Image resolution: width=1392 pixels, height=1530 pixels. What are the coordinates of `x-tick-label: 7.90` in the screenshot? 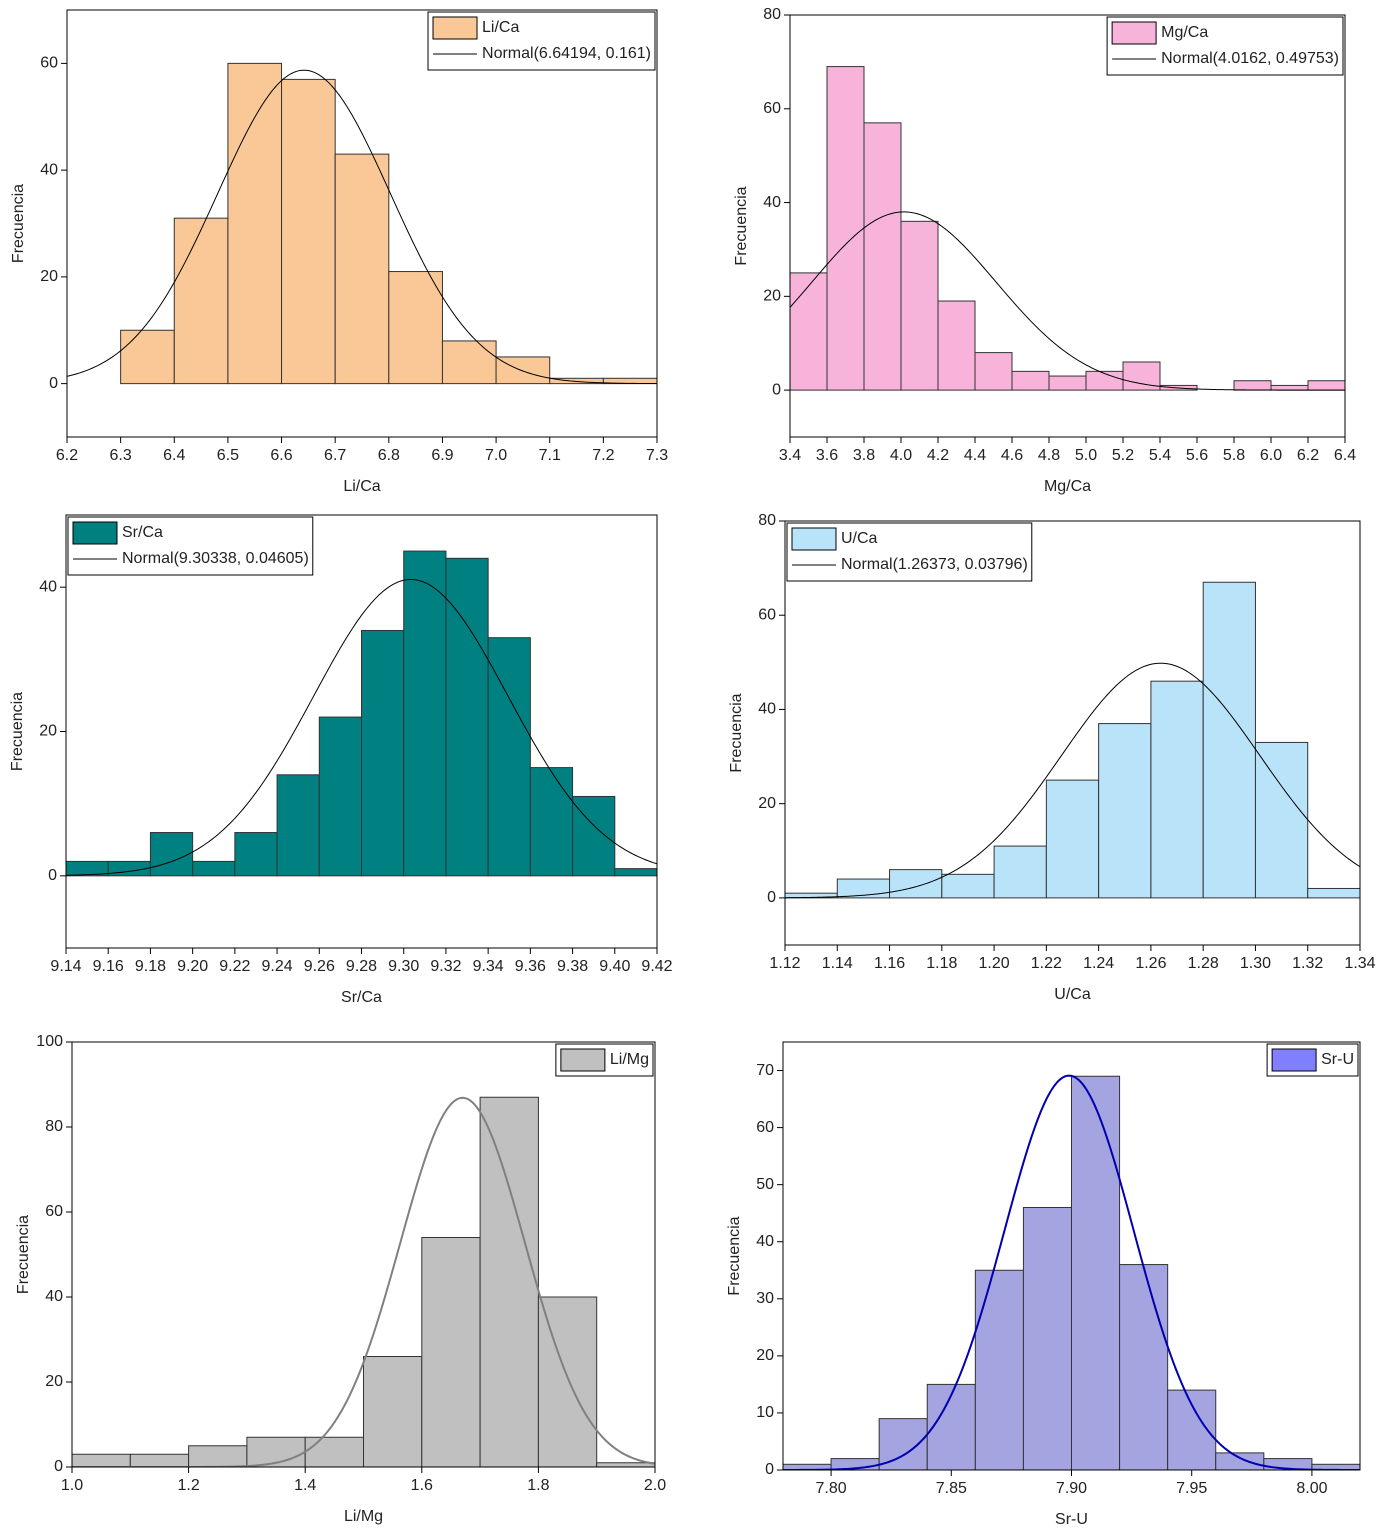 It's located at (1071, 1488).